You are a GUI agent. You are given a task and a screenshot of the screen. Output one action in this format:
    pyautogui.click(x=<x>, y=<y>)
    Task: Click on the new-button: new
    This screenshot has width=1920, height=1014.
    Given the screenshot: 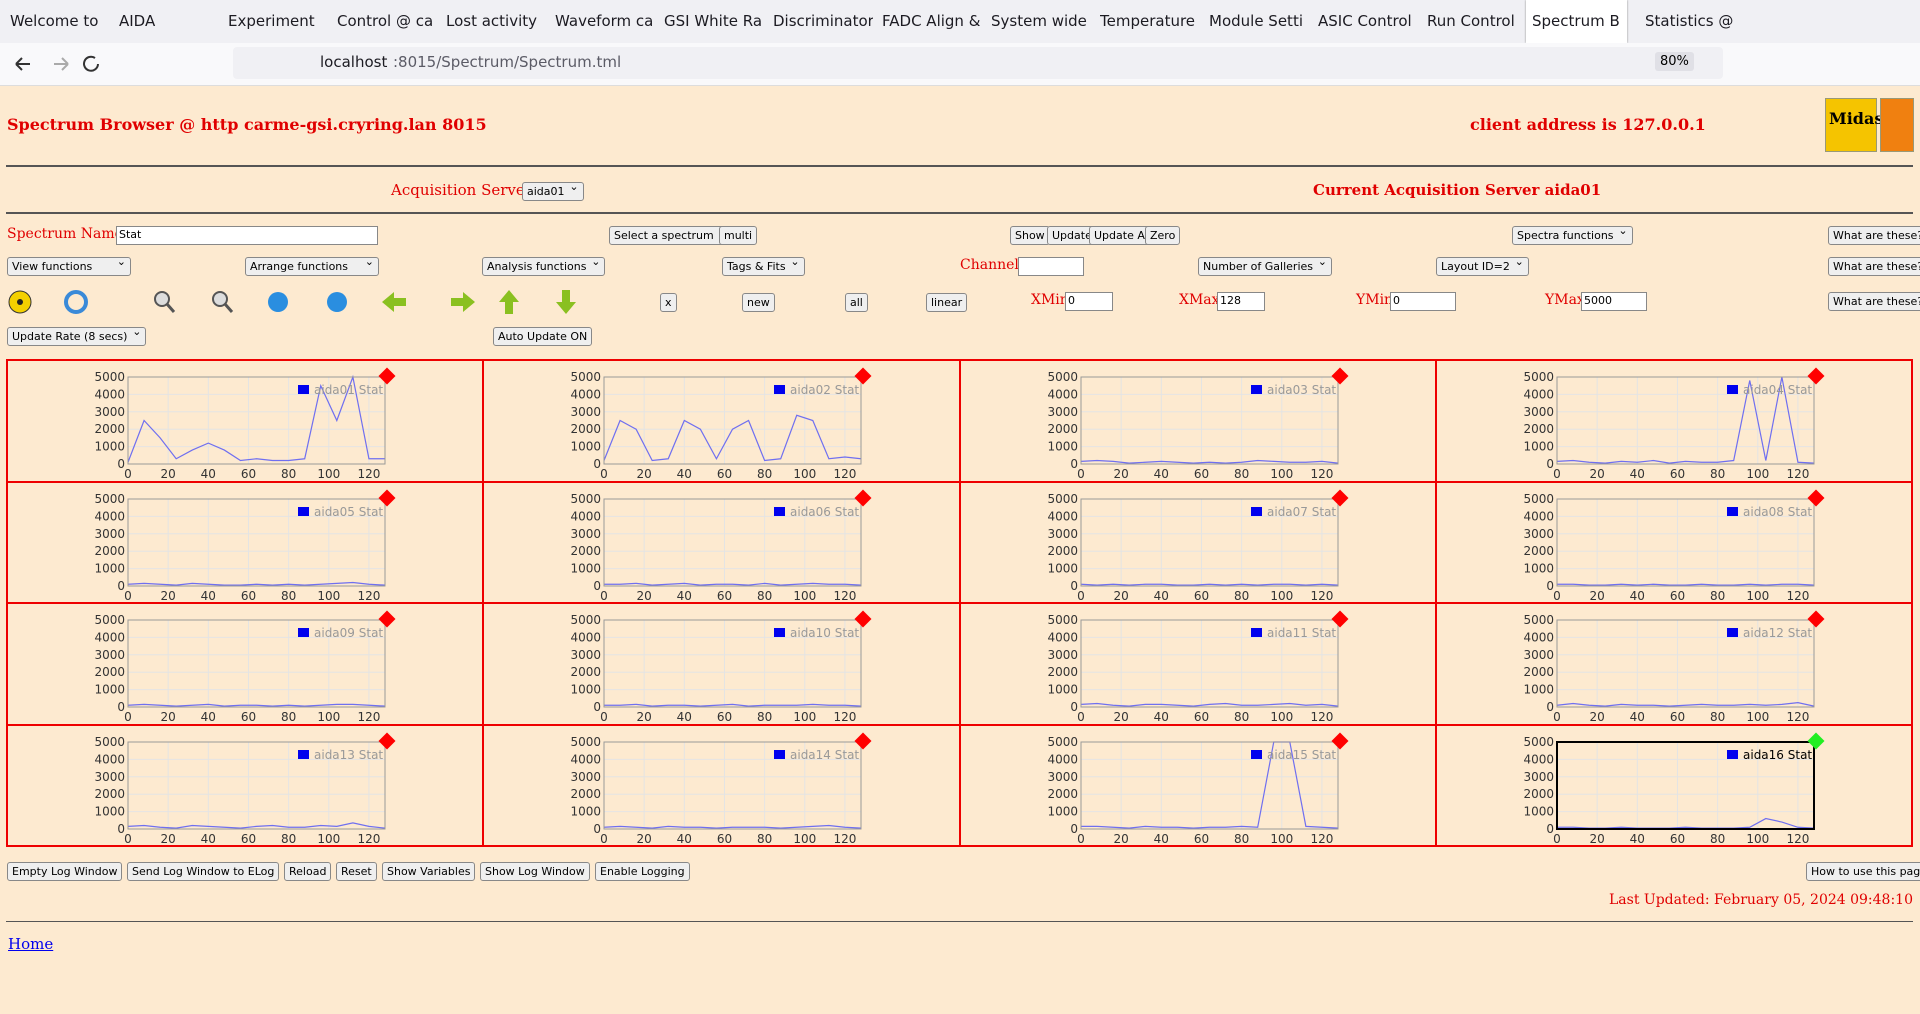 What is the action you would take?
    pyautogui.click(x=758, y=302)
    